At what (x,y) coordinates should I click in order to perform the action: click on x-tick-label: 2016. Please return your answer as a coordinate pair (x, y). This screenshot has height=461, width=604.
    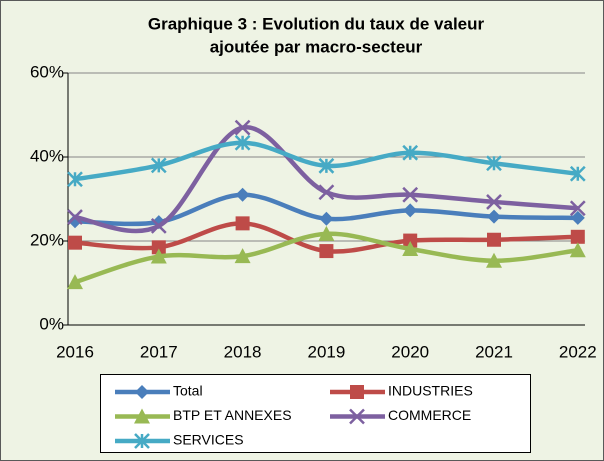
    Looking at the image, I should click on (75, 351).